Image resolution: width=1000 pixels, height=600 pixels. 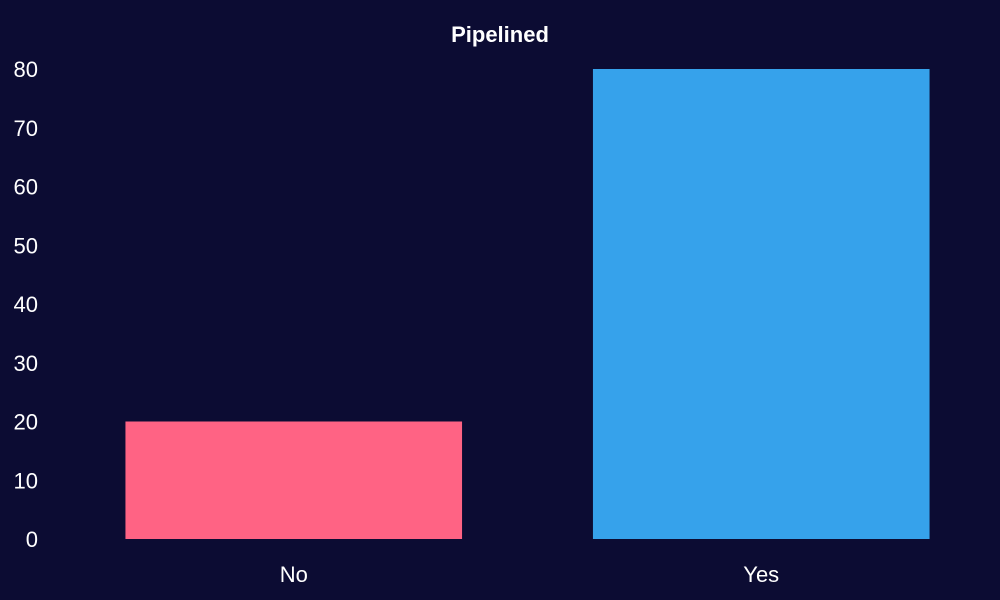 I want to click on bar-no, so click(x=294, y=480).